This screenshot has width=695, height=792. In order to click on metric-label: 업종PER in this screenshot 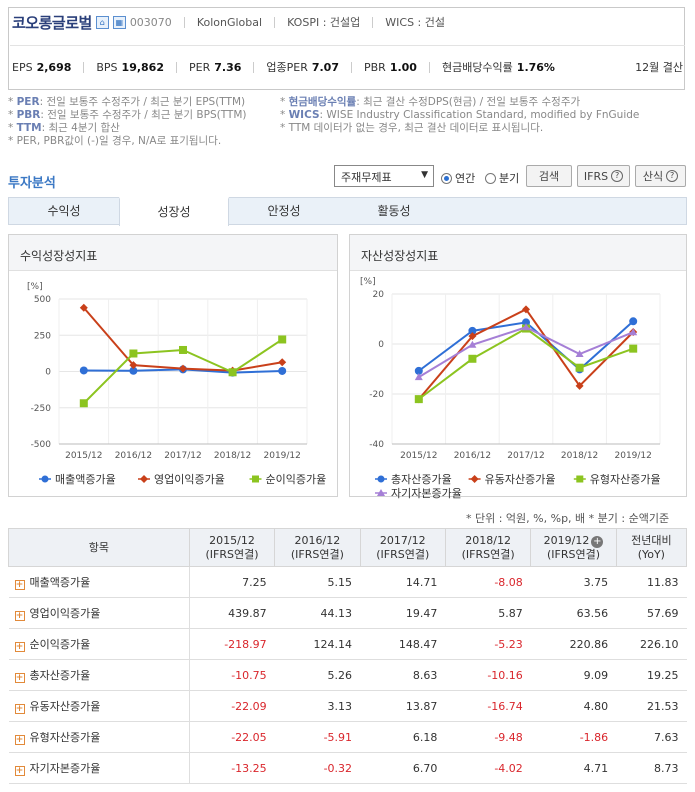, I will do `click(287, 67)`.